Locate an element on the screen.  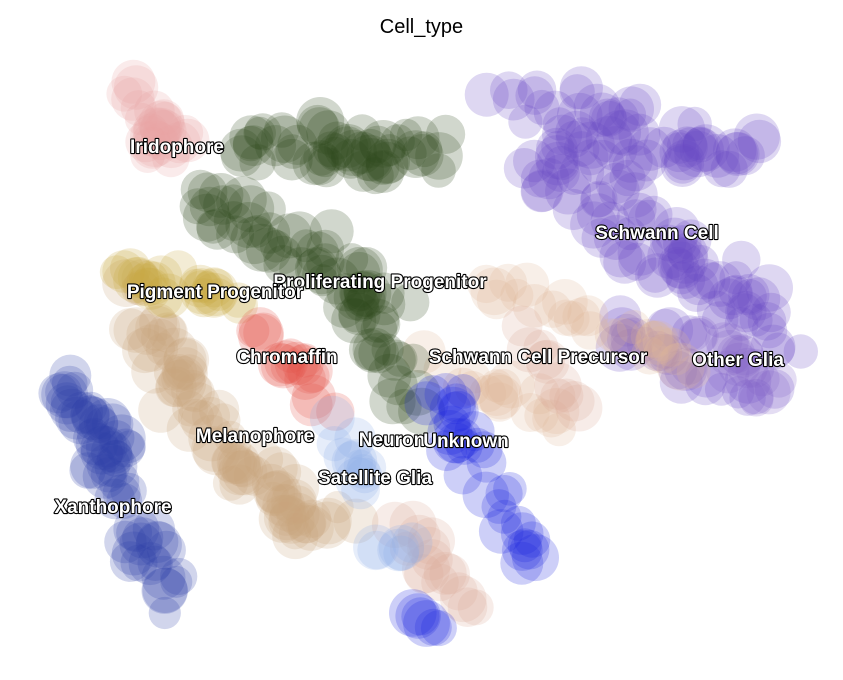
cluster-label-xanthophore: Xanthophore is located at coordinates (112, 507).